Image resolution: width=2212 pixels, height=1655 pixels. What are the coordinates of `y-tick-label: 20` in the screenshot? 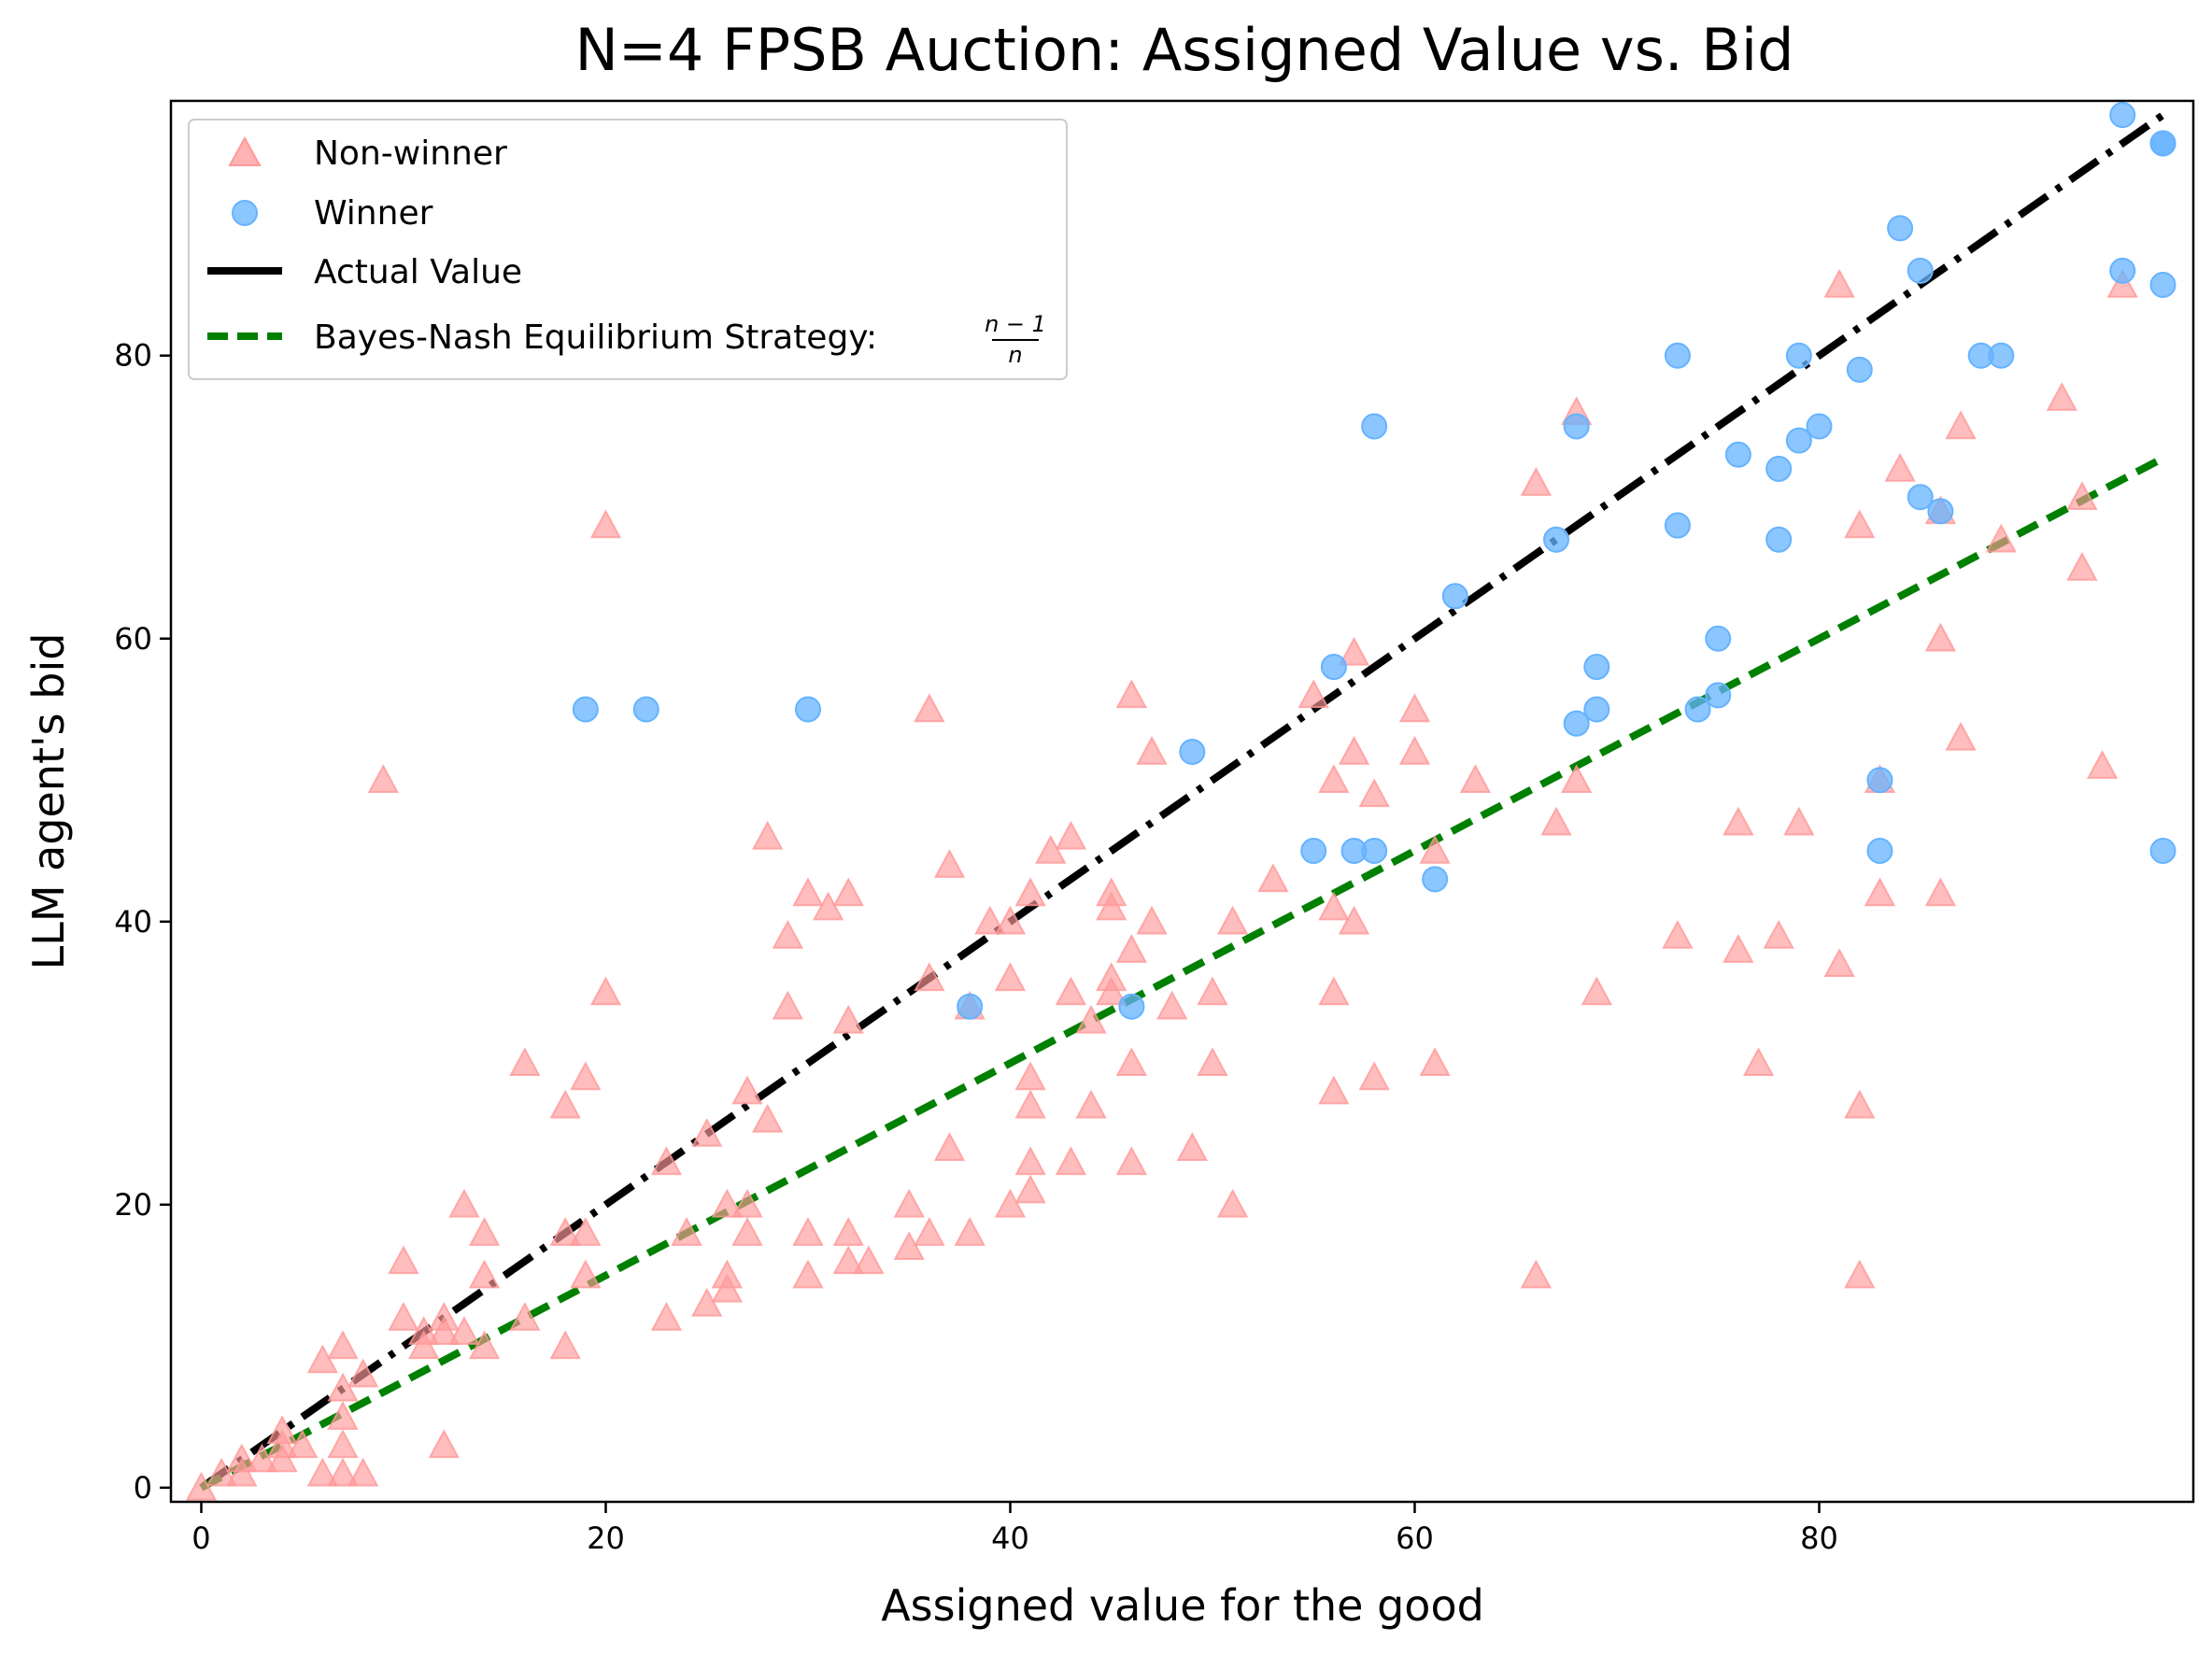 It's located at (133, 1205).